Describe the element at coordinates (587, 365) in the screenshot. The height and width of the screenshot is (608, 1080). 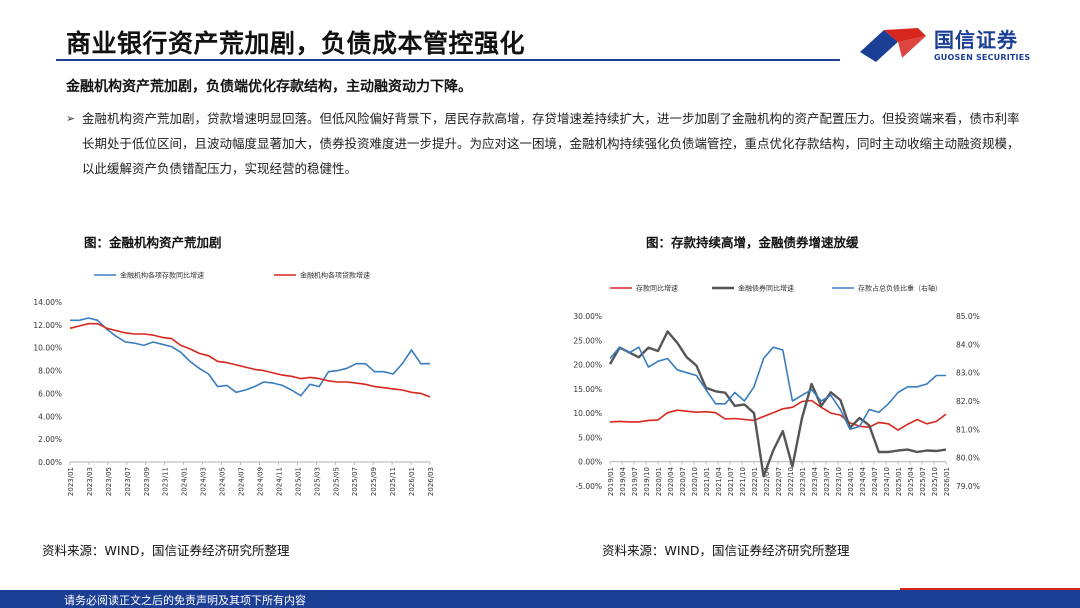
I see `y-tick-label: 20.00%` at that location.